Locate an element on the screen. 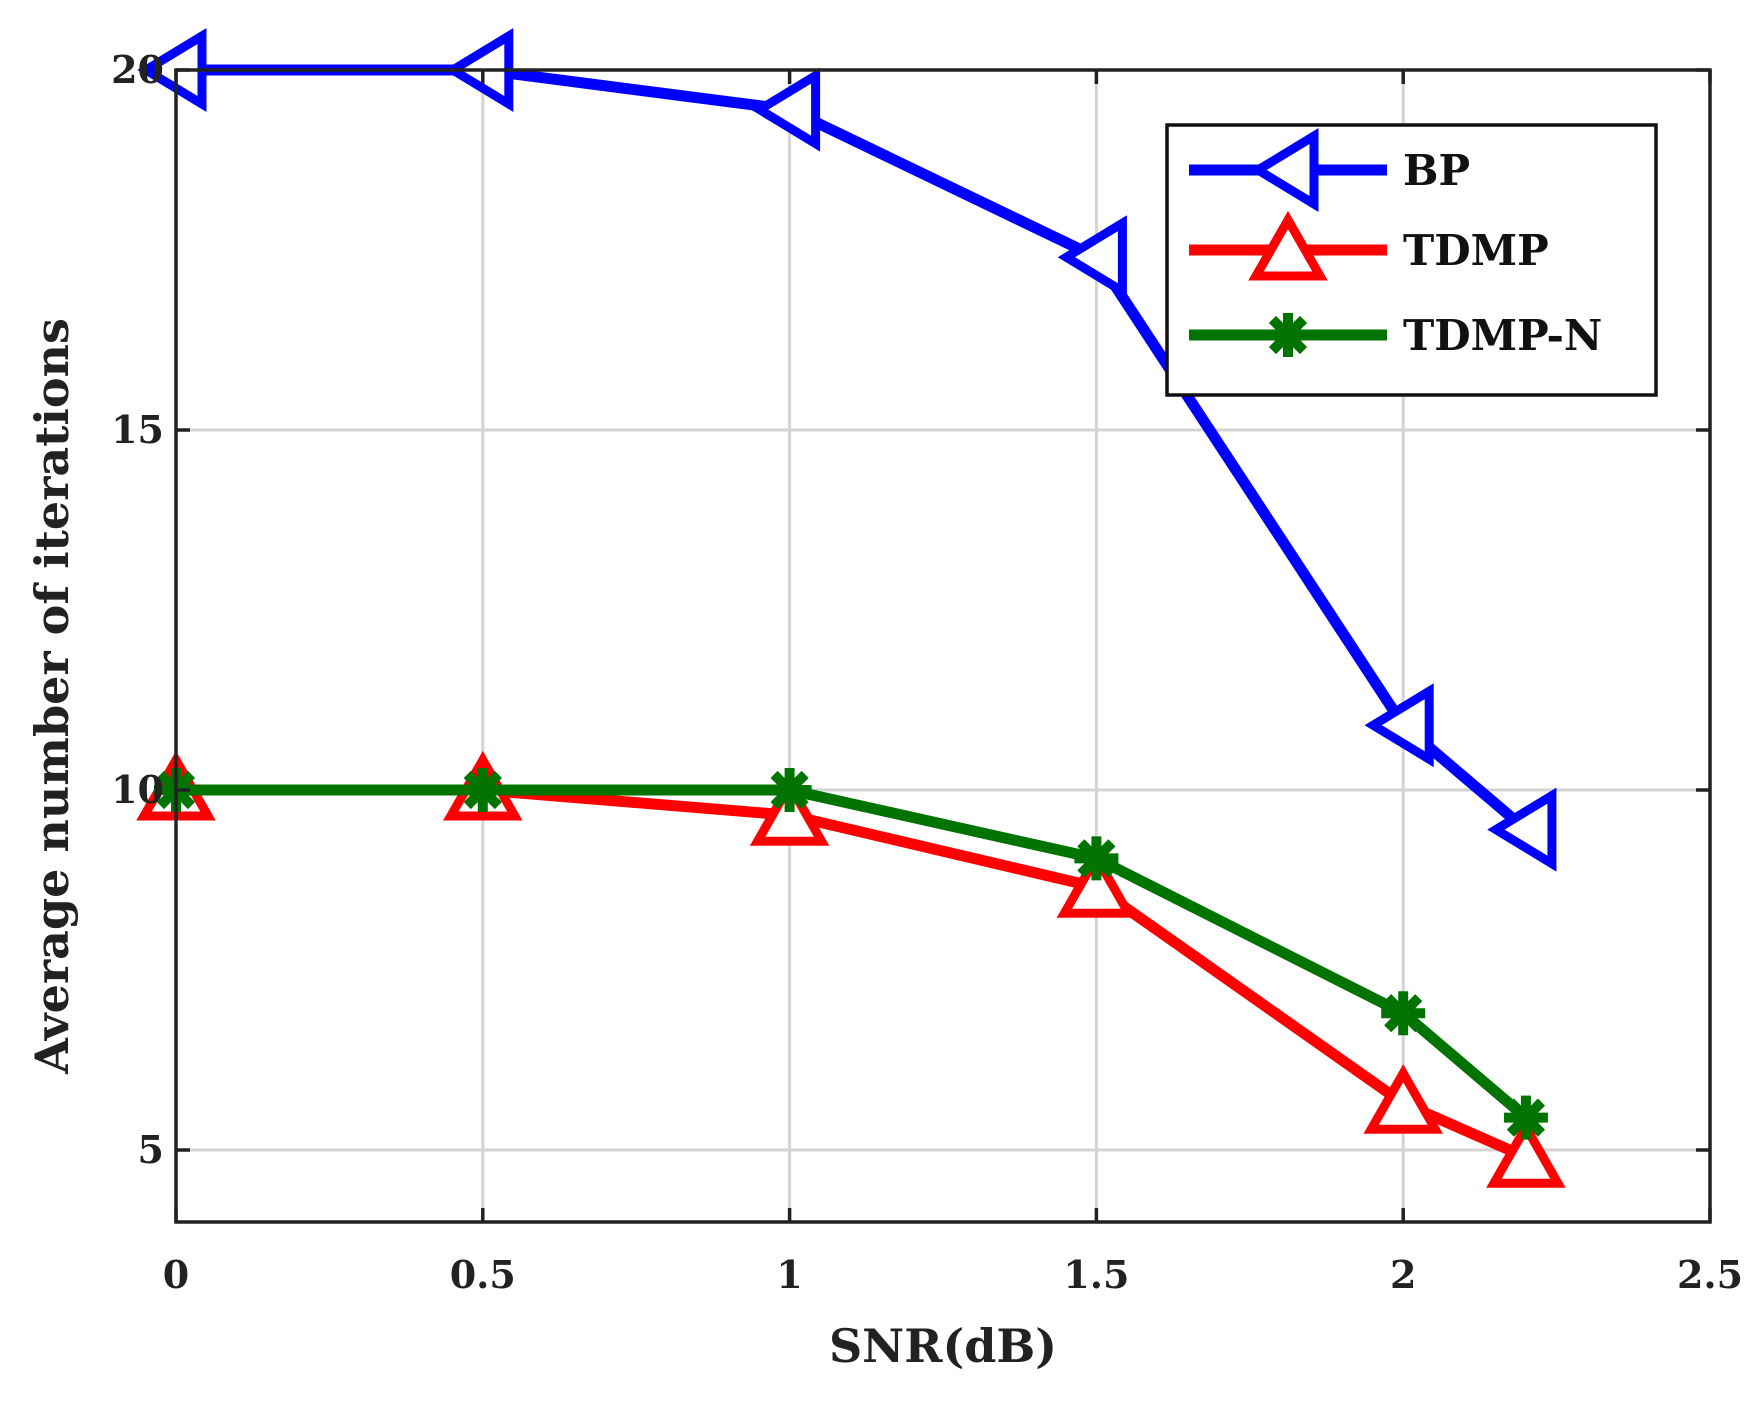 The width and height of the screenshot is (1761, 1401). y-axis-title: Average number of iterations is located at coordinates (52, 696).